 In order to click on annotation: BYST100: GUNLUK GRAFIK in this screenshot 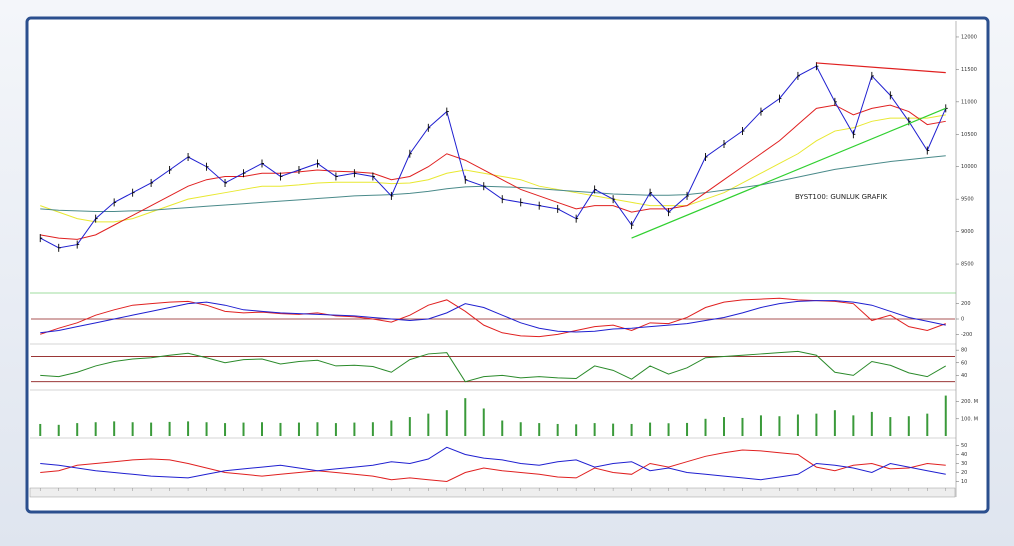, I will do `click(841, 197)`.